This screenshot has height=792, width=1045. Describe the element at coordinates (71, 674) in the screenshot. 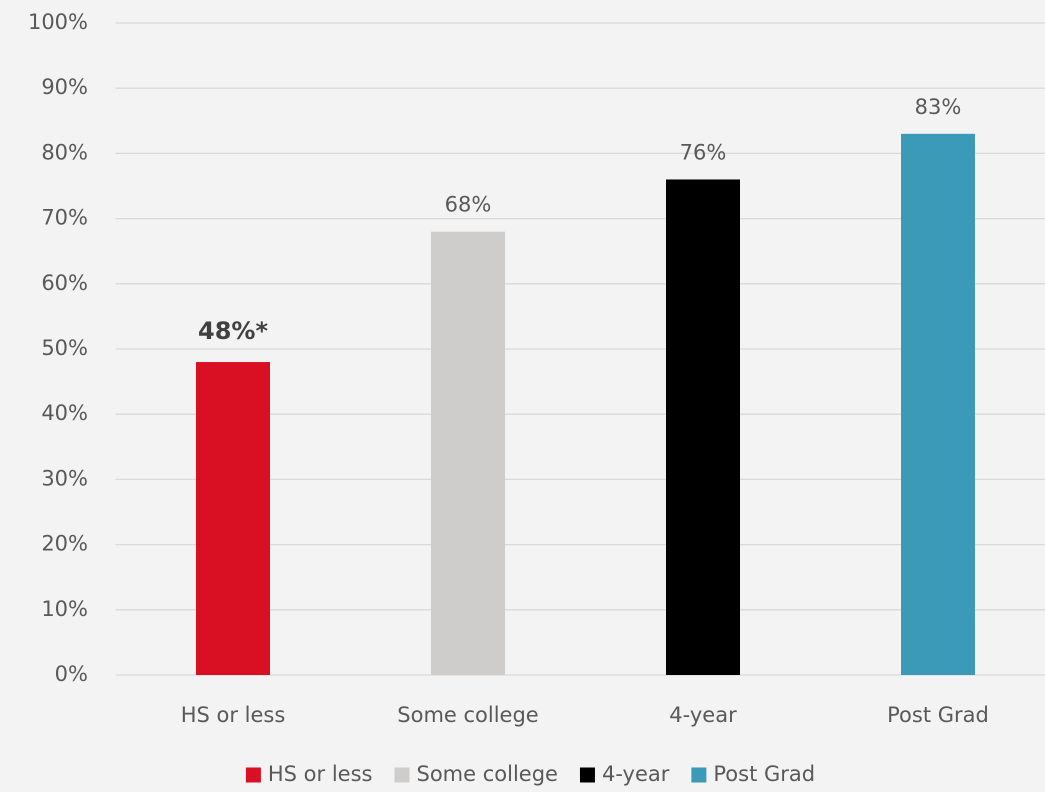

I see `y-tick-label: 0%` at that location.